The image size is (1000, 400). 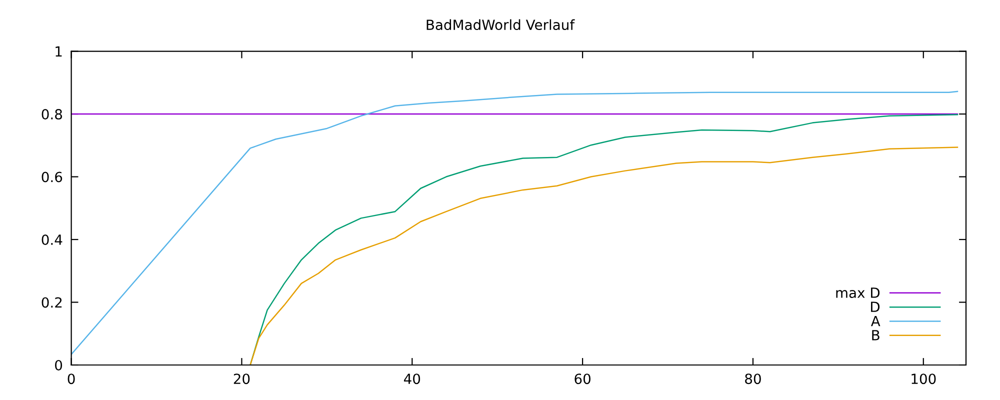 What do you see at coordinates (71, 379) in the screenshot?
I see `x-tick-label: 0` at bounding box center [71, 379].